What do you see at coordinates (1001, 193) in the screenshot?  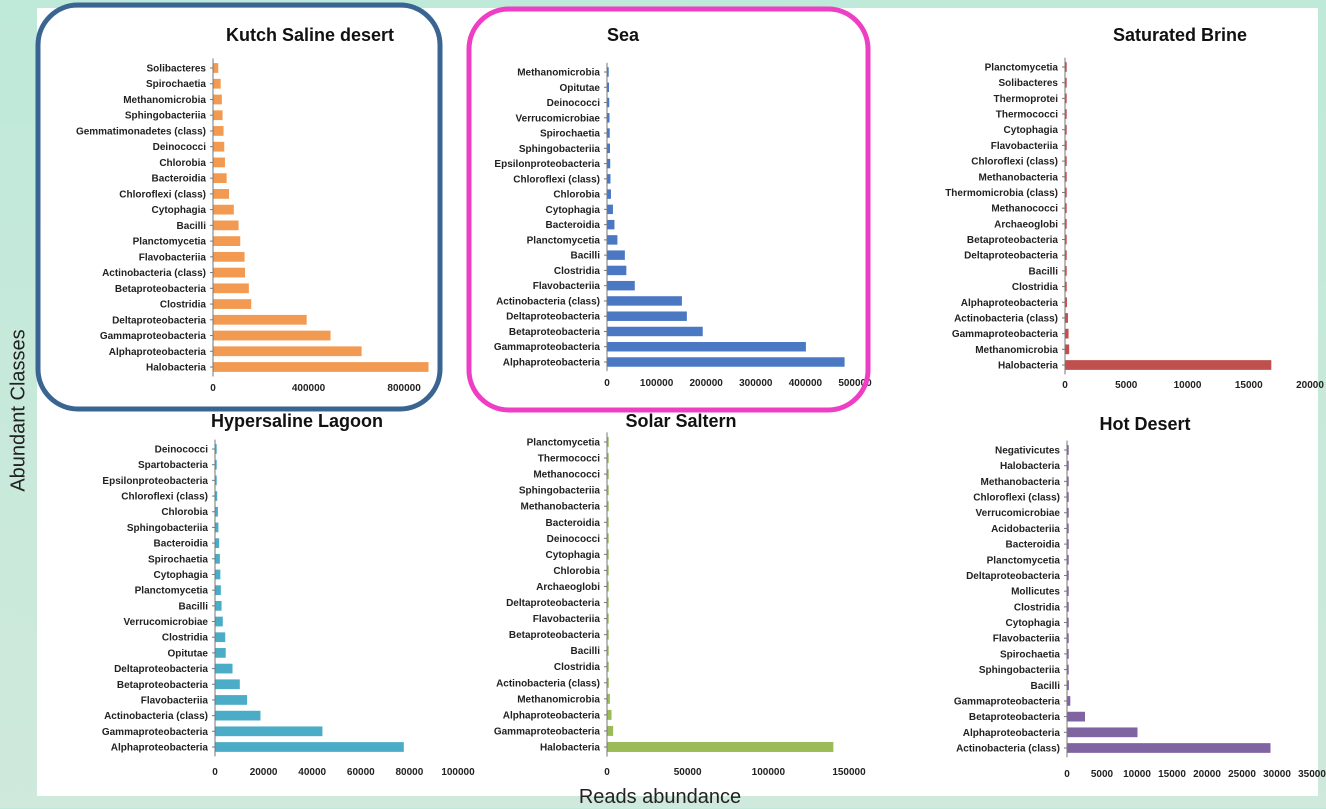 I see `category-label: Thermomicrobia (class)` at bounding box center [1001, 193].